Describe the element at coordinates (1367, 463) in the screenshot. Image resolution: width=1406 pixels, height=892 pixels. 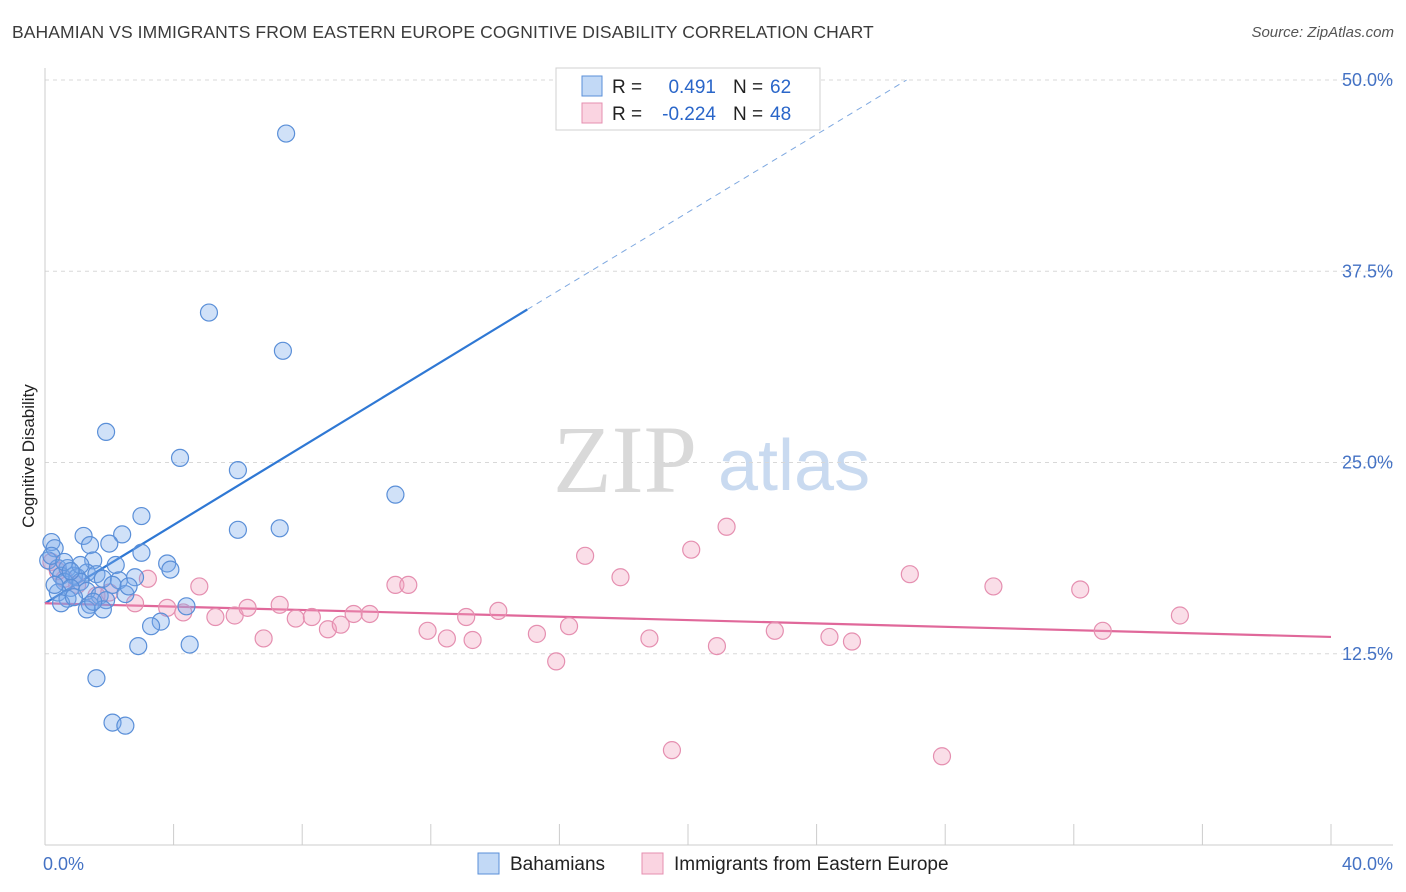
I see `y-tick-label: 25.0%` at that location.